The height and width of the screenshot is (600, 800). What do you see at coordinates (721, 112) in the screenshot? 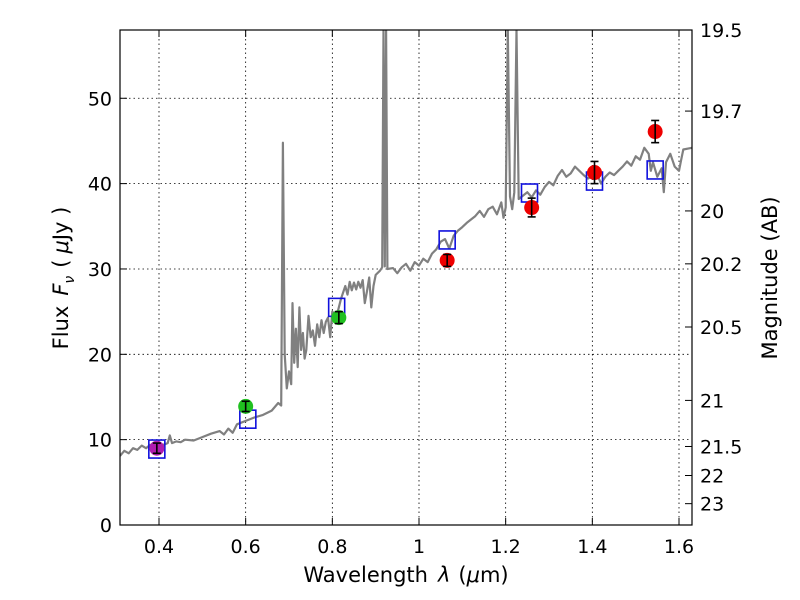
I see `y2-tick-label: 19.7` at bounding box center [721, 112].